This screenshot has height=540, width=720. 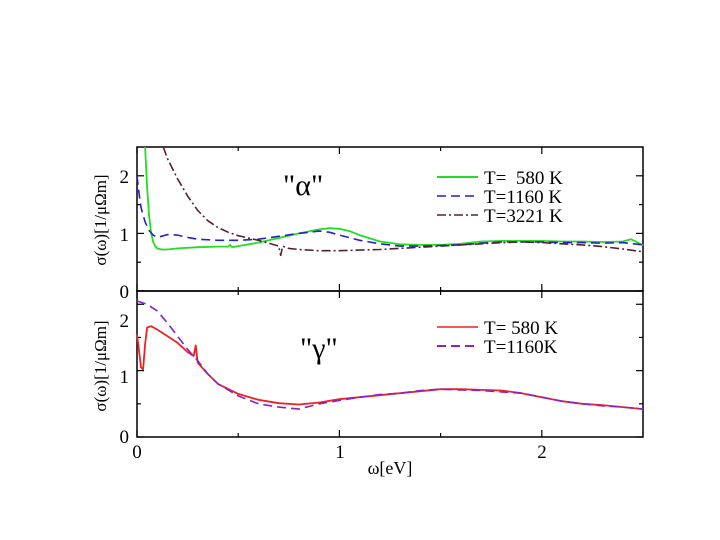 What do you see at coordinates (390, 468) in the screenshot?
I see `x-axis-label: ω[eV]` at bounding box center [390, 468].